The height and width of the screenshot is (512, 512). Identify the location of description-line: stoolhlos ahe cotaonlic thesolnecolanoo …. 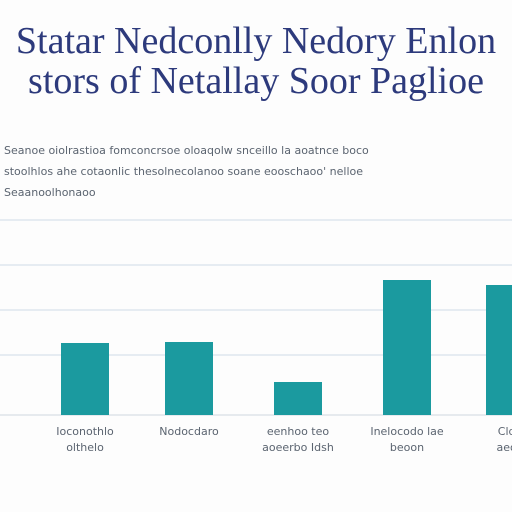
(184, 171).